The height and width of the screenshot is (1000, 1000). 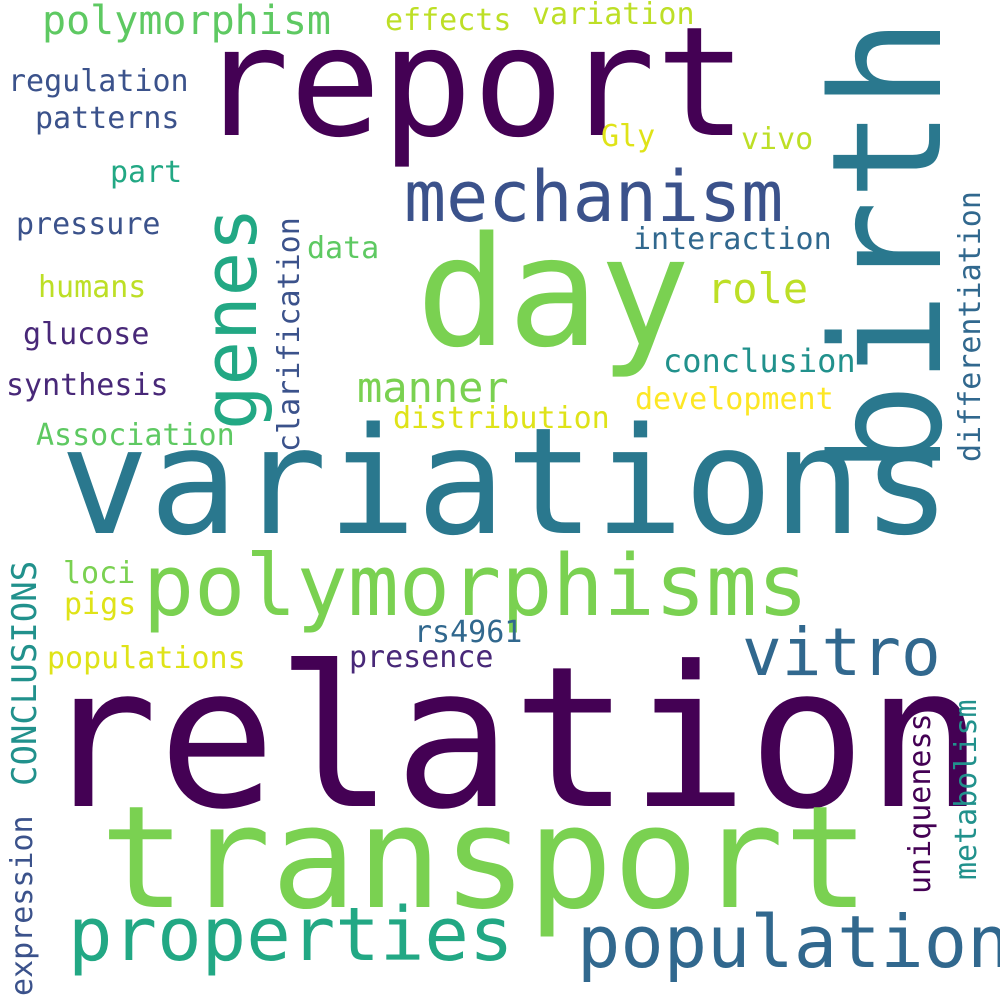 What do you see at coordinates (421, 657) in the screenshot?
I see `word-presence: presence` at bounding box center [421, 657].